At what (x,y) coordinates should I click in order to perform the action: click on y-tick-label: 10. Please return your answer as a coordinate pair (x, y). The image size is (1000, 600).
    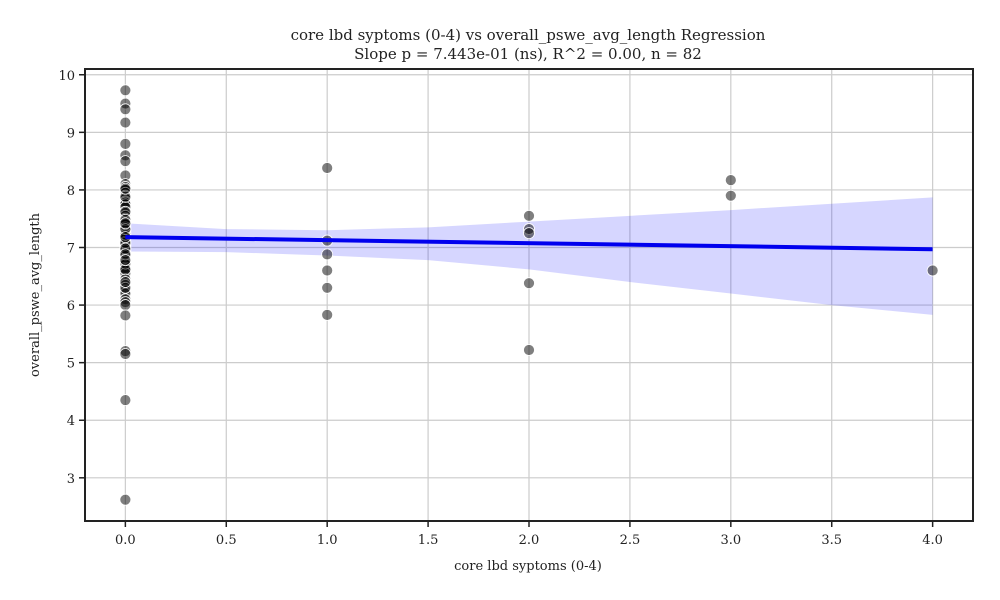
    Looking at the image, I should click on (66, 76).